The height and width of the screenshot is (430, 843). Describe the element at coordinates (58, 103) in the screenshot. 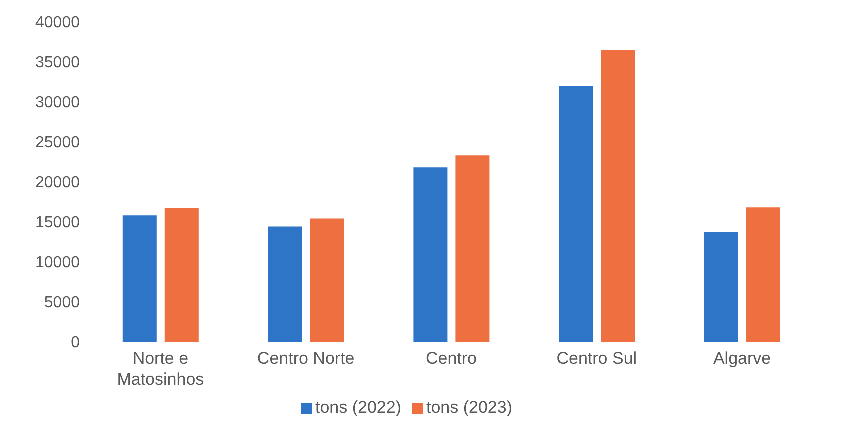

I see `y-tick-label: 30000` at that location.